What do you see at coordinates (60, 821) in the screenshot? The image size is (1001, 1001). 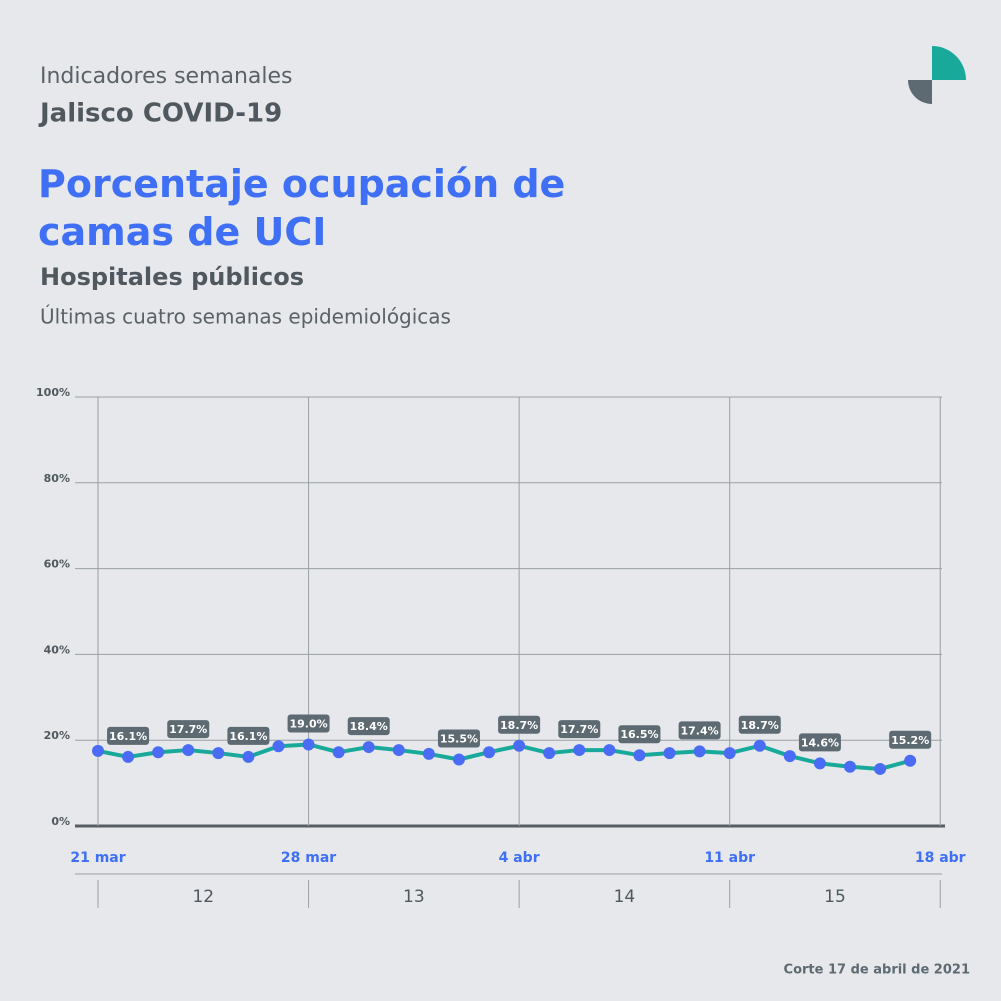 I see `y-tick-label: 0%` at bounding box center [60, 821].